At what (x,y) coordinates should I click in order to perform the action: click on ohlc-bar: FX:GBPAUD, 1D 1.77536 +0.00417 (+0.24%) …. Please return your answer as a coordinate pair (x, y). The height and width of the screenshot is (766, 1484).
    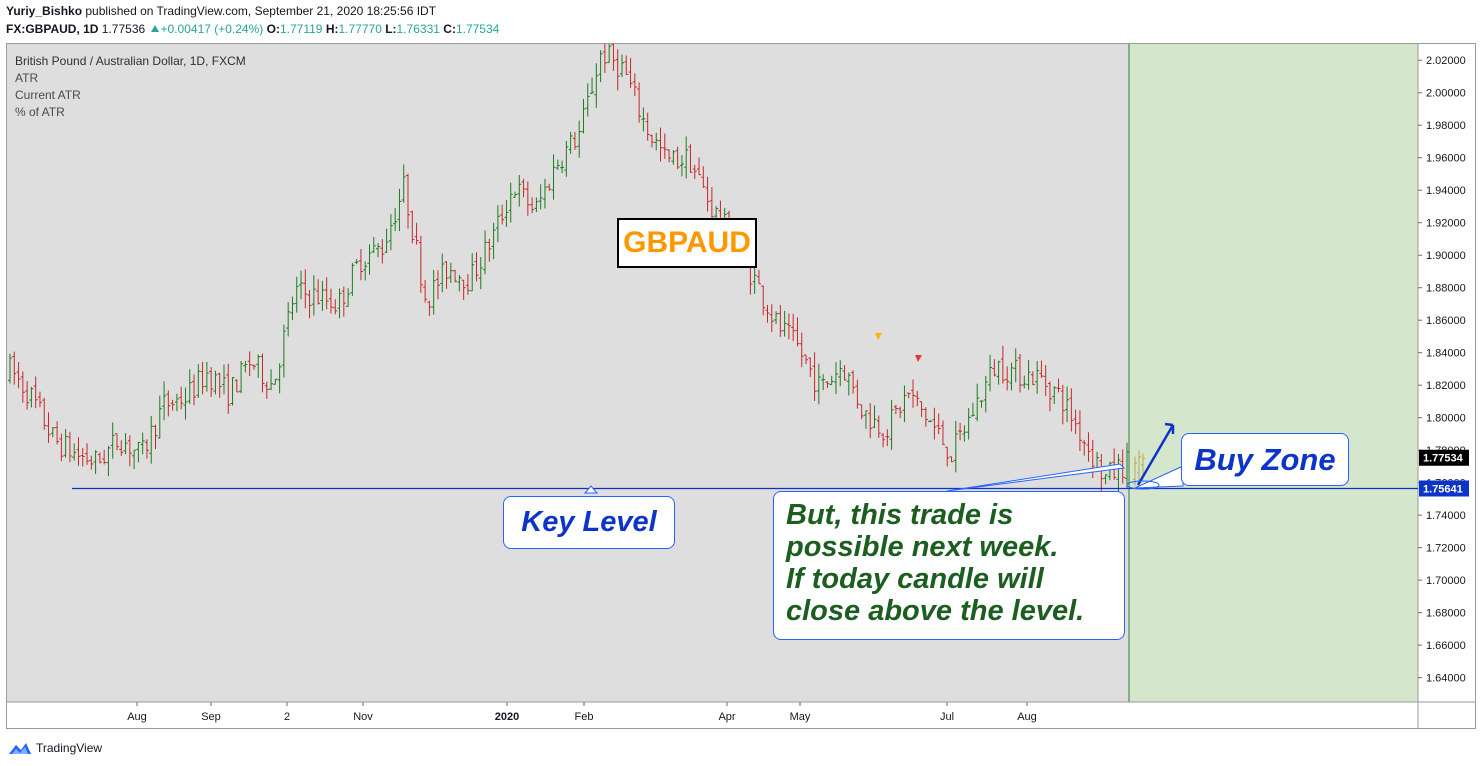
    Looking at the image, I should click on (252, 29).